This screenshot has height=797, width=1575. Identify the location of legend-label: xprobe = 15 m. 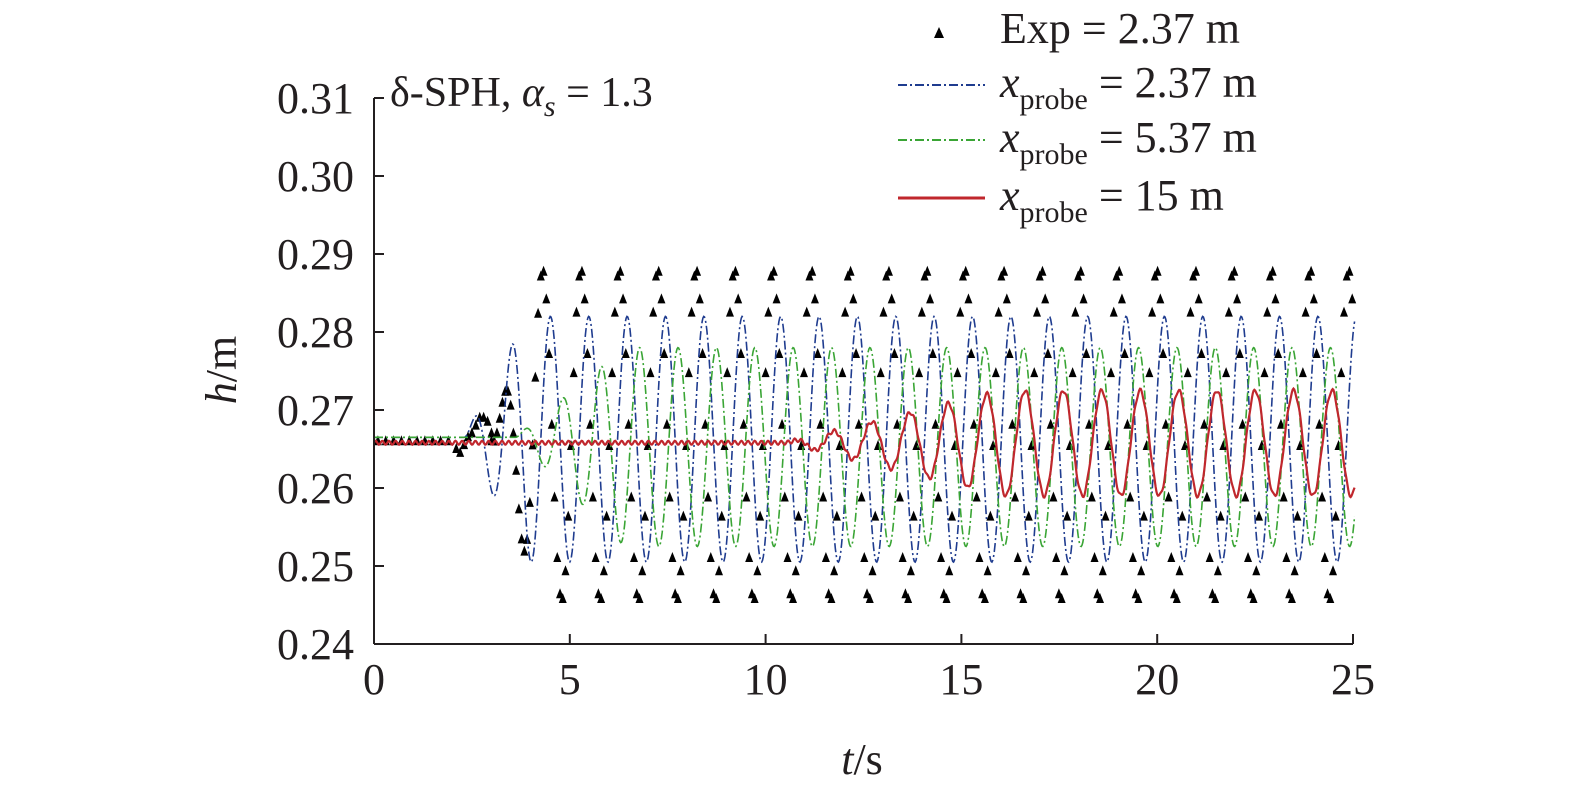
(1111, 200).